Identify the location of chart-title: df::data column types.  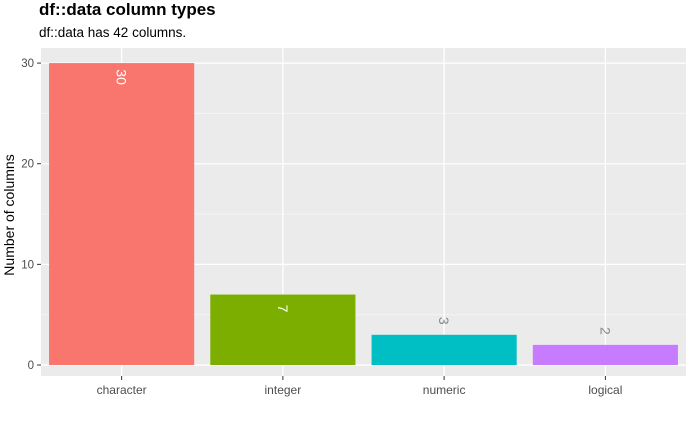
(127, 9).